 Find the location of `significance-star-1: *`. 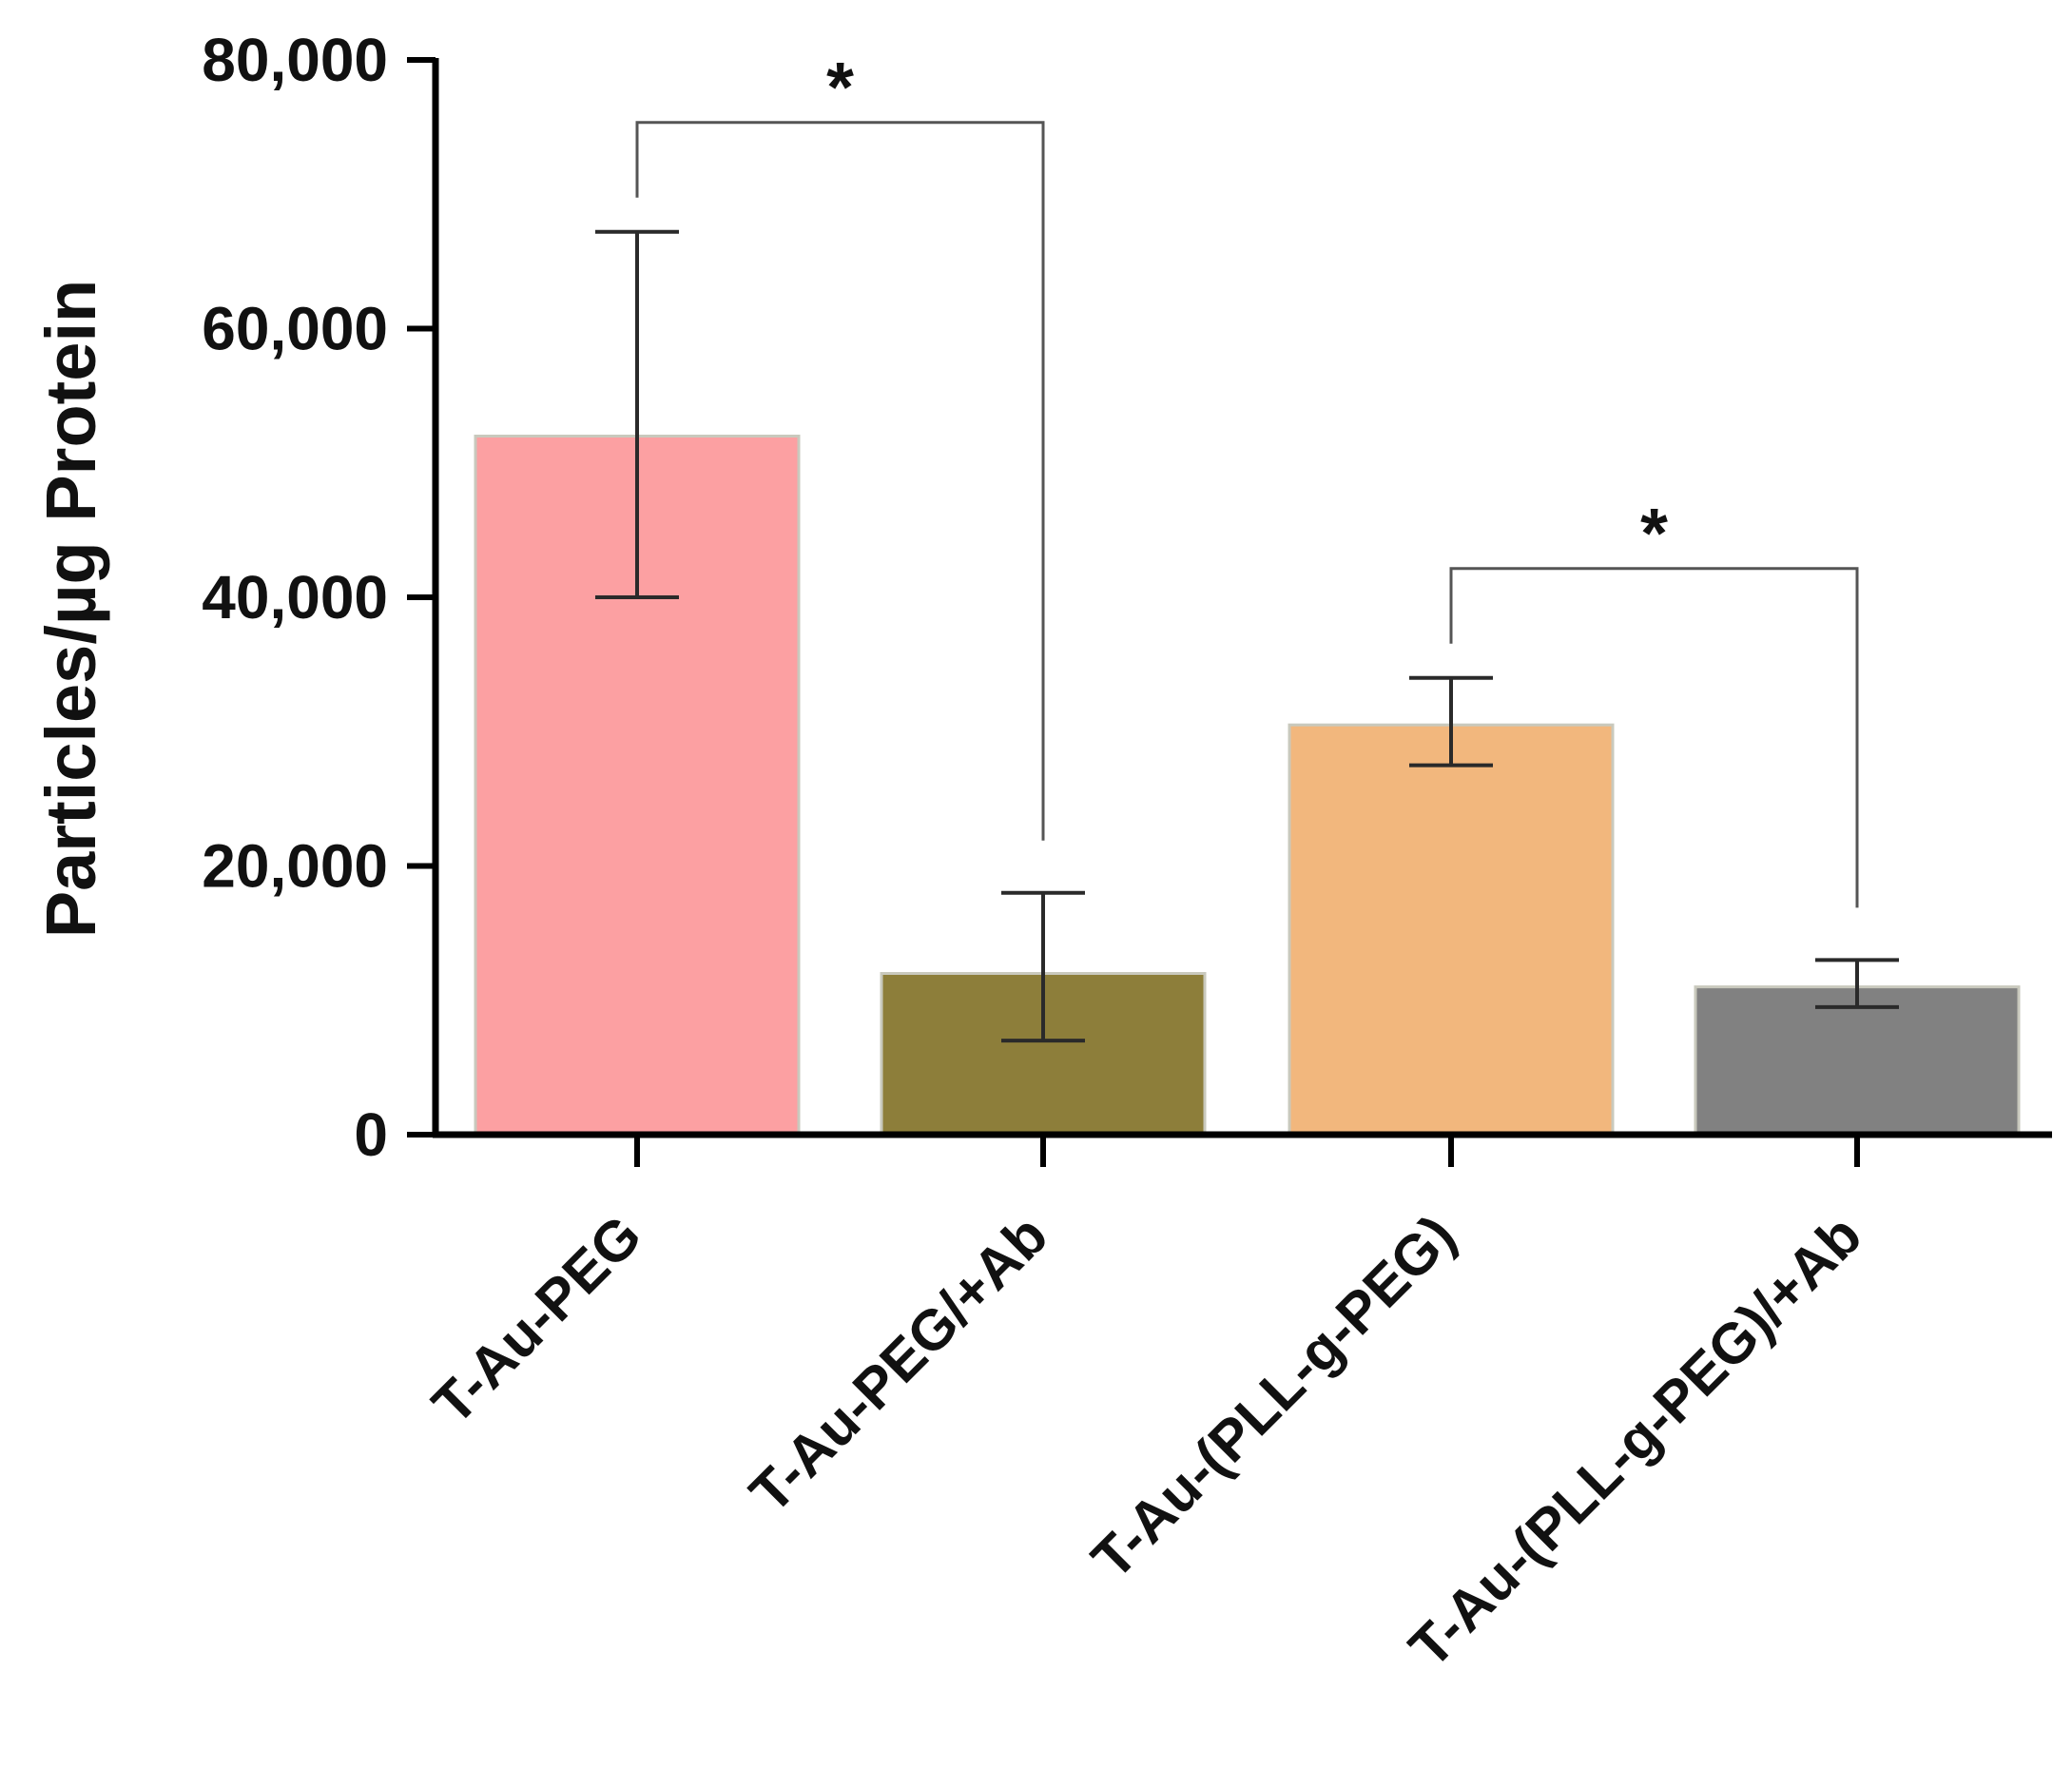

significance-star-1: * is located at coordinates (840, 87).